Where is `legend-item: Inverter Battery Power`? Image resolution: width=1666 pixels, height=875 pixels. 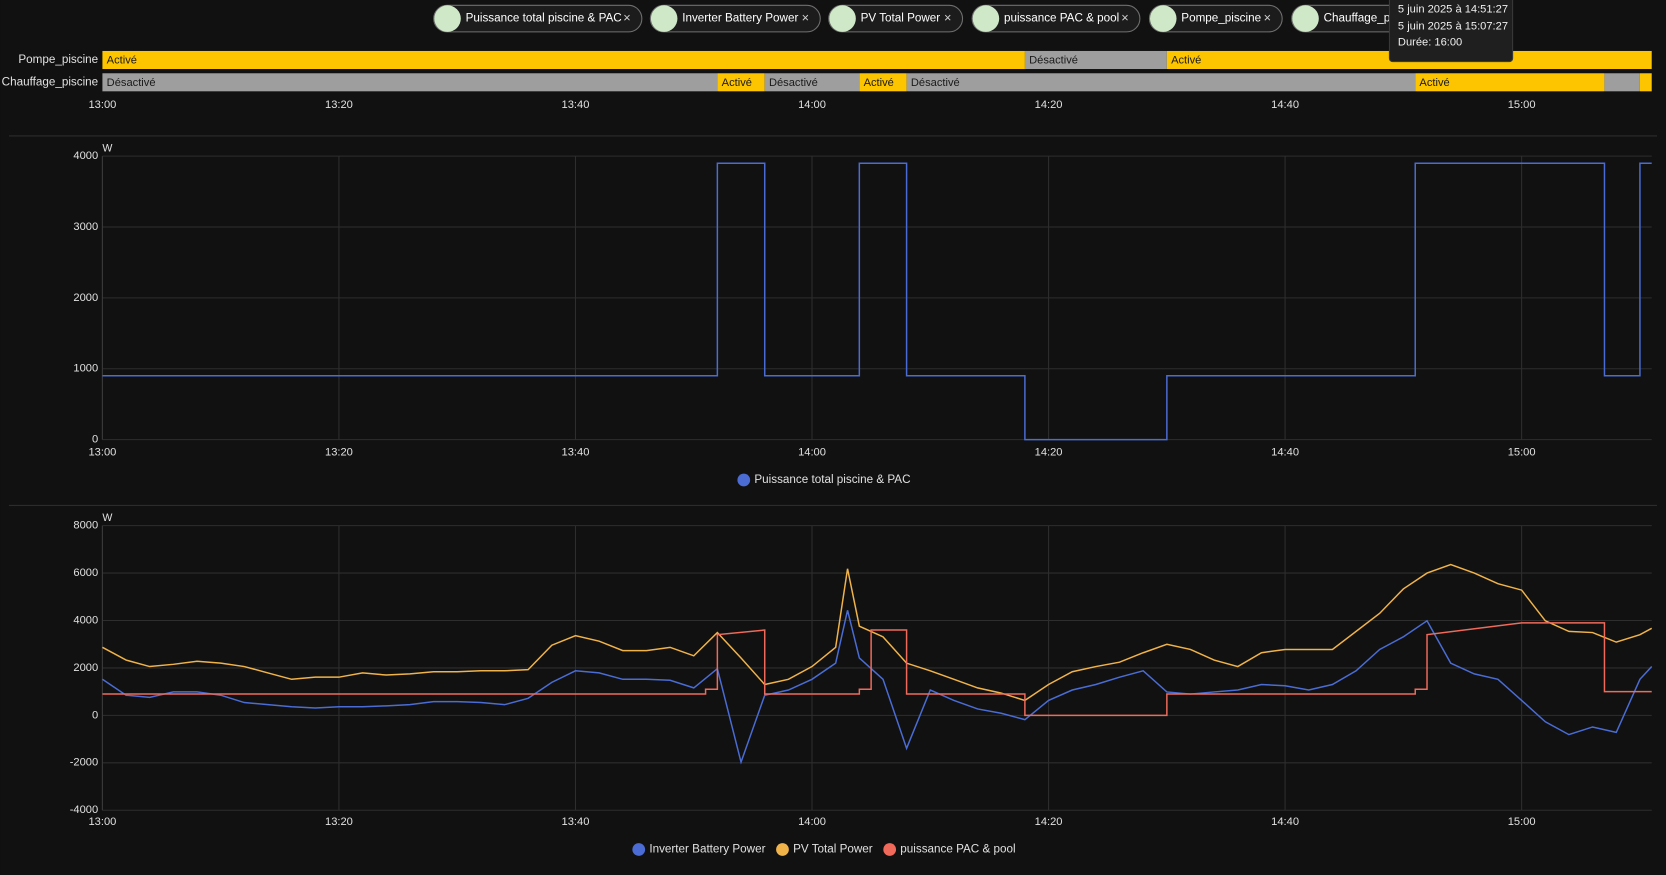
legend-item: Inverter Battery Power is located at coordinates (699, 849).